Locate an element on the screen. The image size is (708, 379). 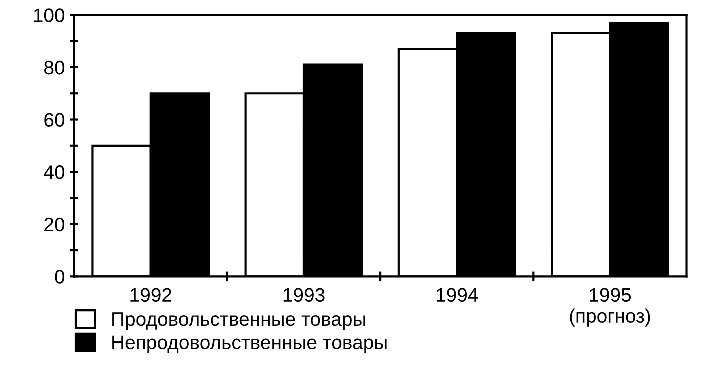
x-tick-label: 1993 is located at coordinates (304, 295).